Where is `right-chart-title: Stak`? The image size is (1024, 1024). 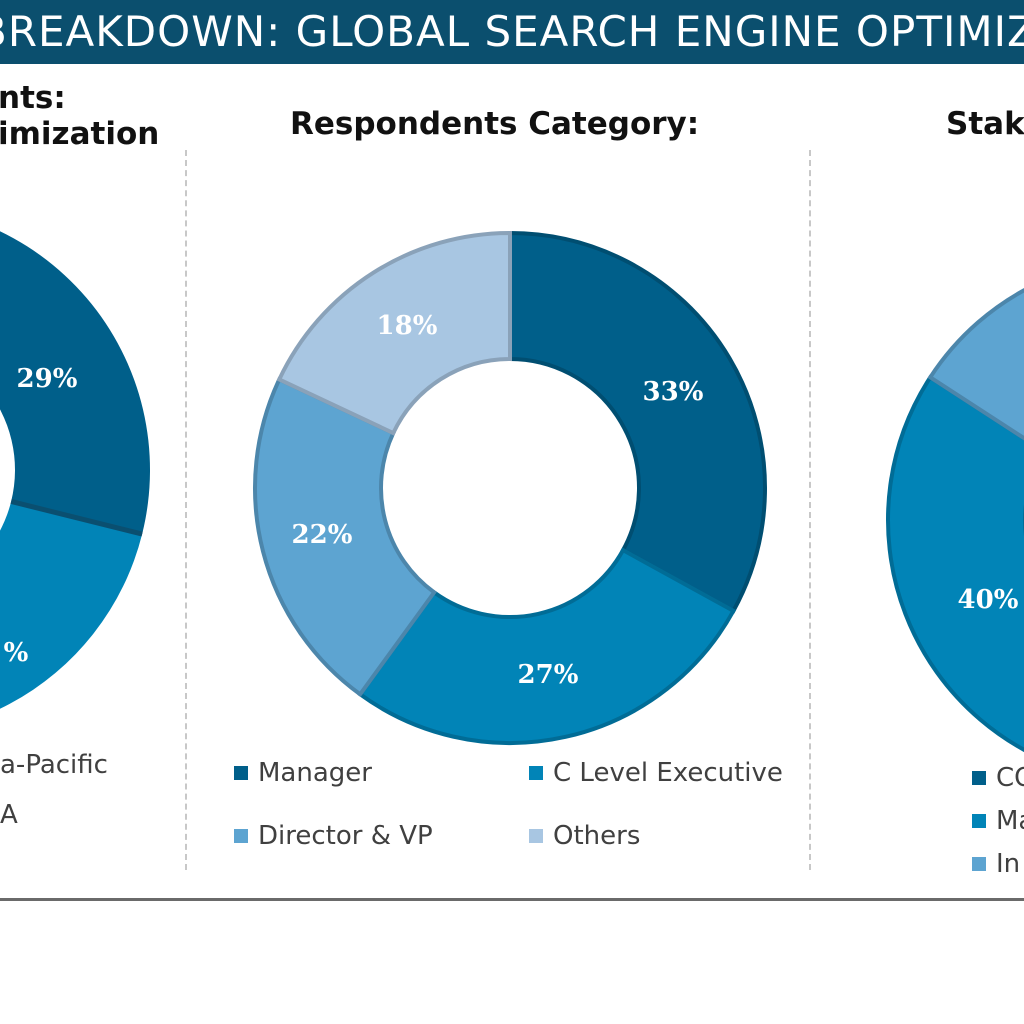
right-chart-title: Stak is located at coordinates (985, 124).